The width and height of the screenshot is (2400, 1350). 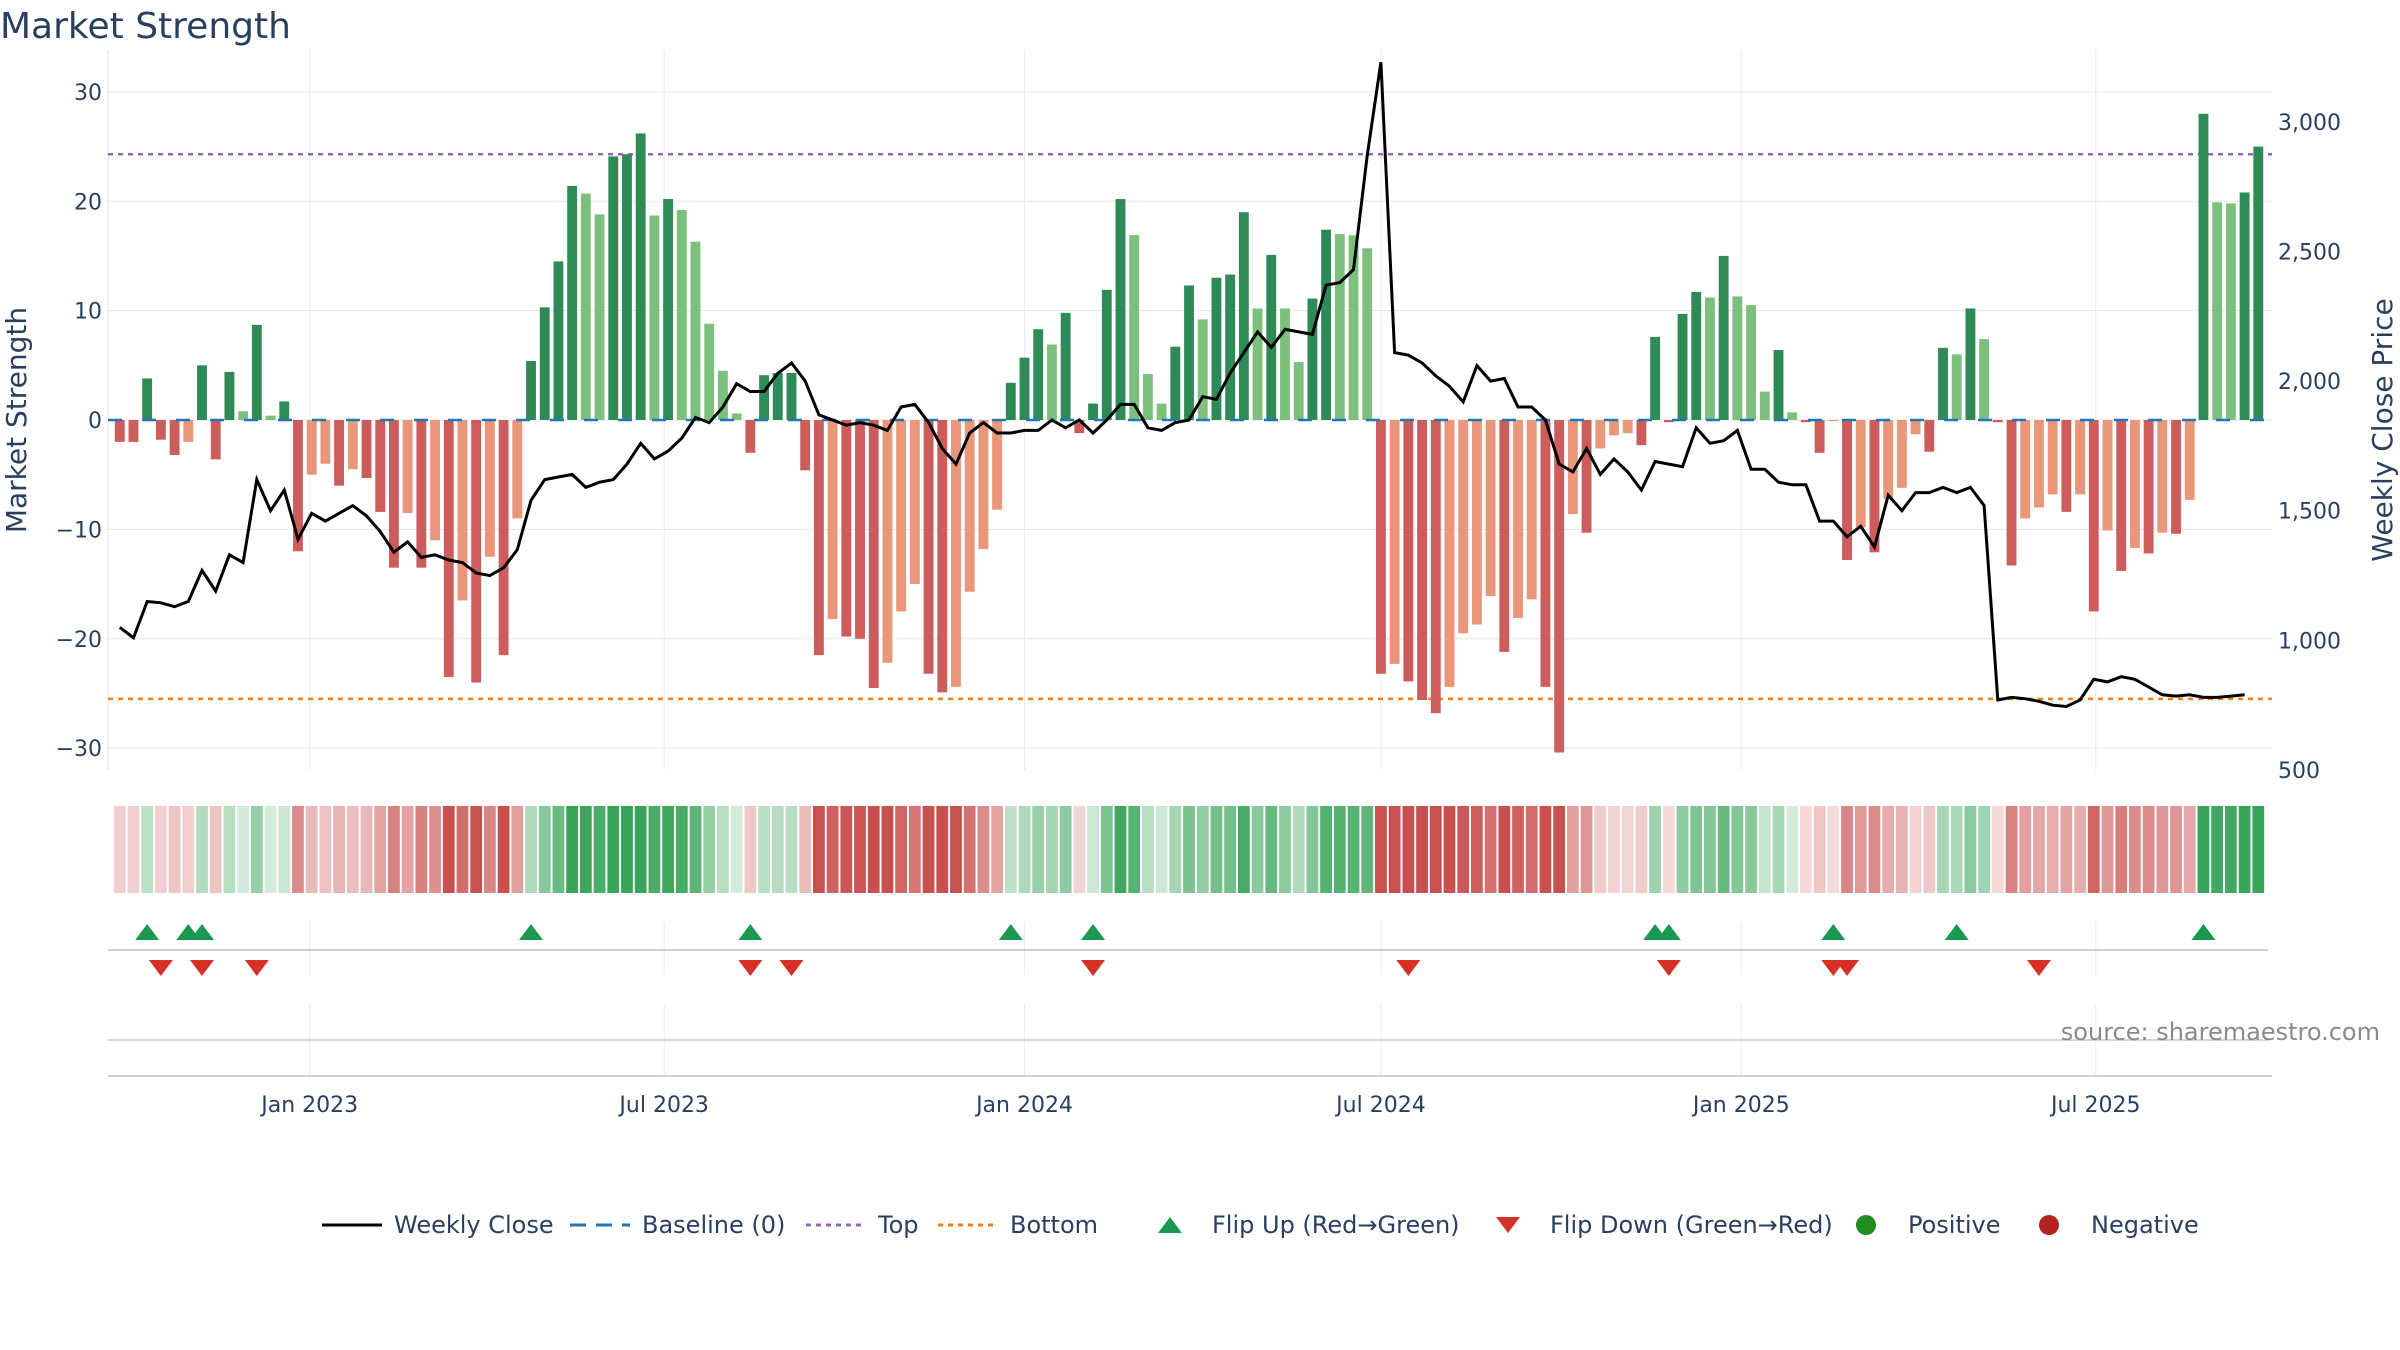 What do you see at coordinates (1336, 1225) in the screenshot?
I see `legend-label: Flip Up (Red→Green)` at bounding box center [1336, 1225].